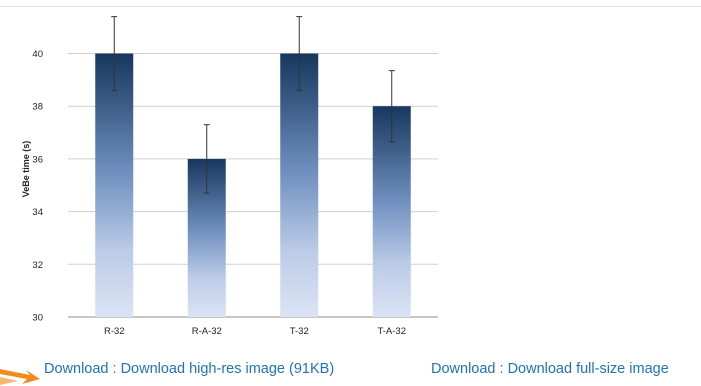 The height and width of the screenshot is (386, 701). What do you see at coordinates (299, 331) in the screenshot?
I see `x-tick-label: T-32` at bounding box center [299, 331].